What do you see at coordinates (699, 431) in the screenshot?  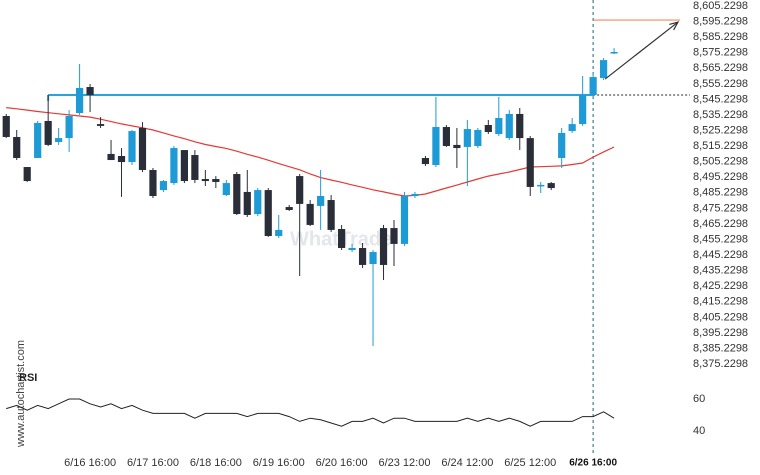 I see `rsi-tick-label: 40` at bounding box center [699, 431].